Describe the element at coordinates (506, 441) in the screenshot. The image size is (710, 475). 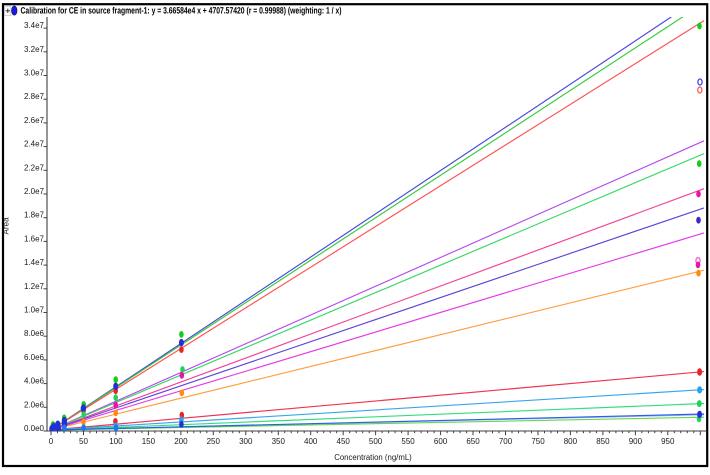
I see `svg-text: 700` at that location.